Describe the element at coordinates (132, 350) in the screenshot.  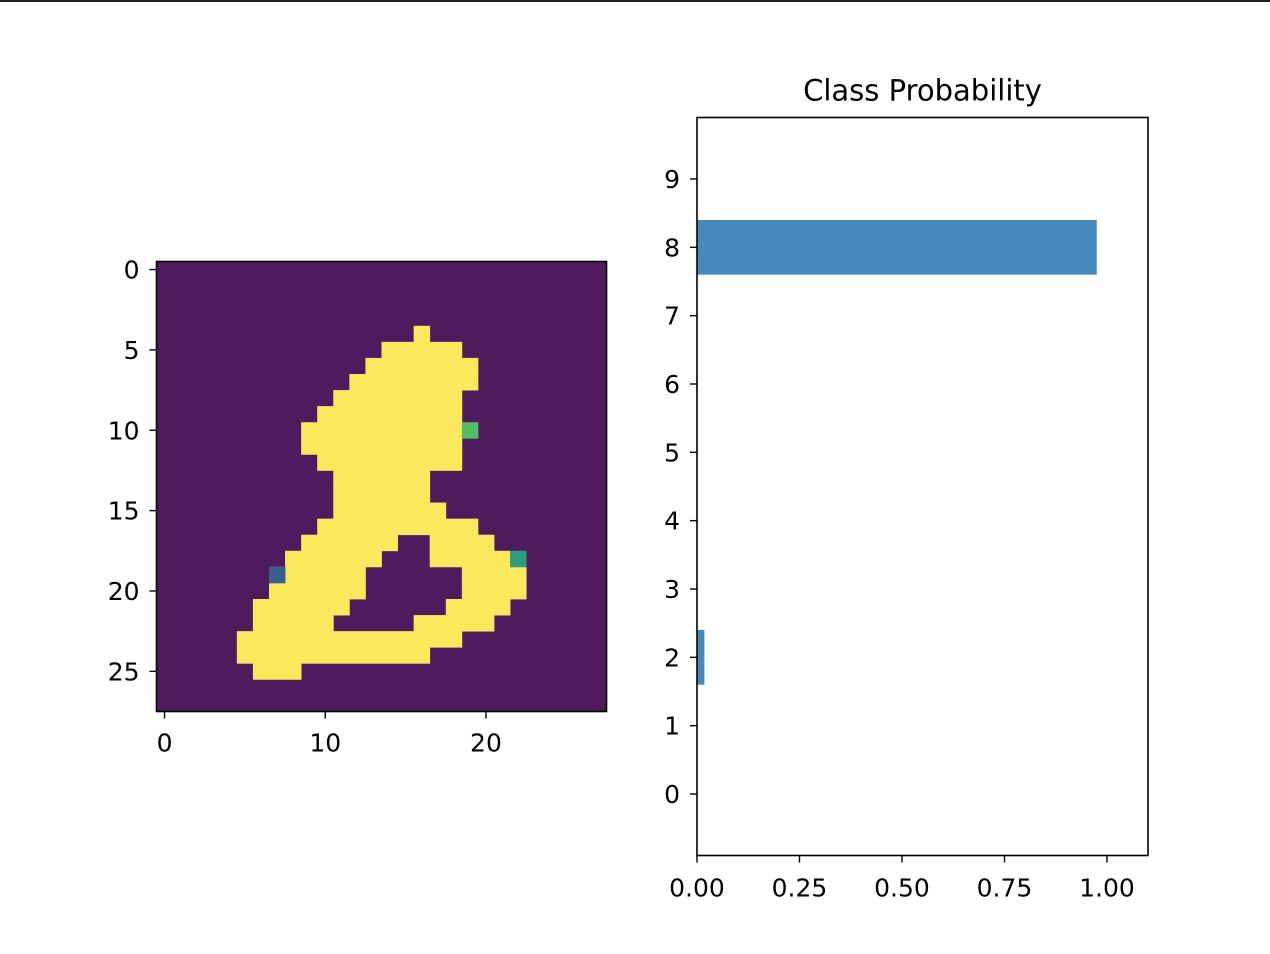
I see `image-y-tick-label: 5` at that location.